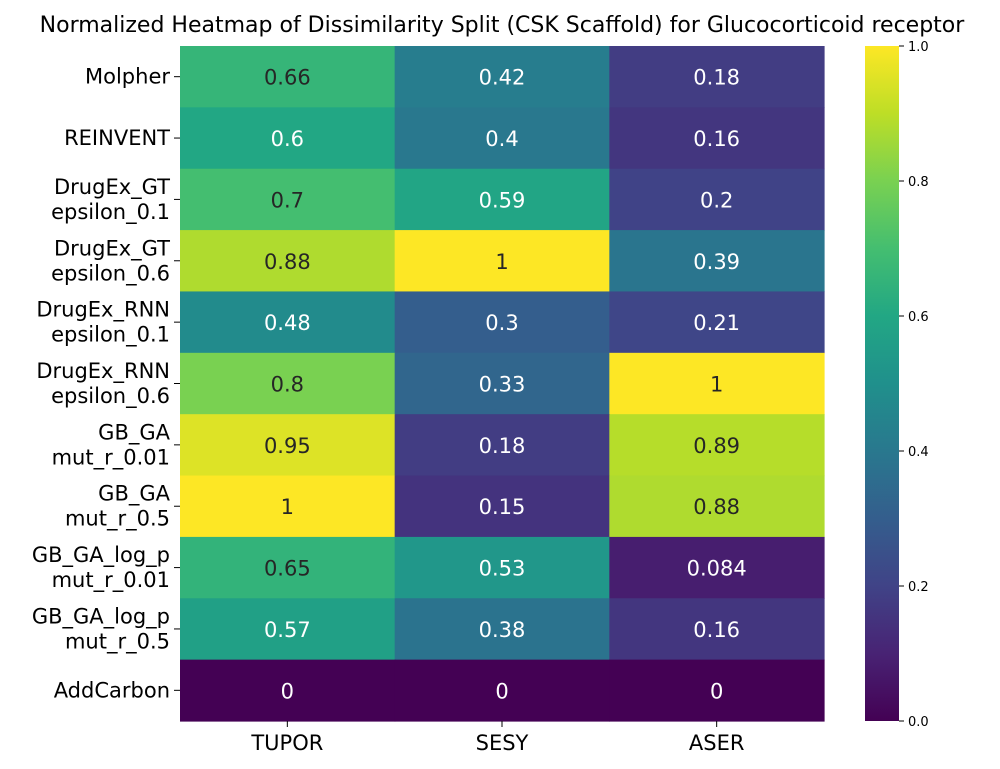 This screenshot has height=769, width=1000. I want to click on cell-value-label: 0.66, so click(287, 78).